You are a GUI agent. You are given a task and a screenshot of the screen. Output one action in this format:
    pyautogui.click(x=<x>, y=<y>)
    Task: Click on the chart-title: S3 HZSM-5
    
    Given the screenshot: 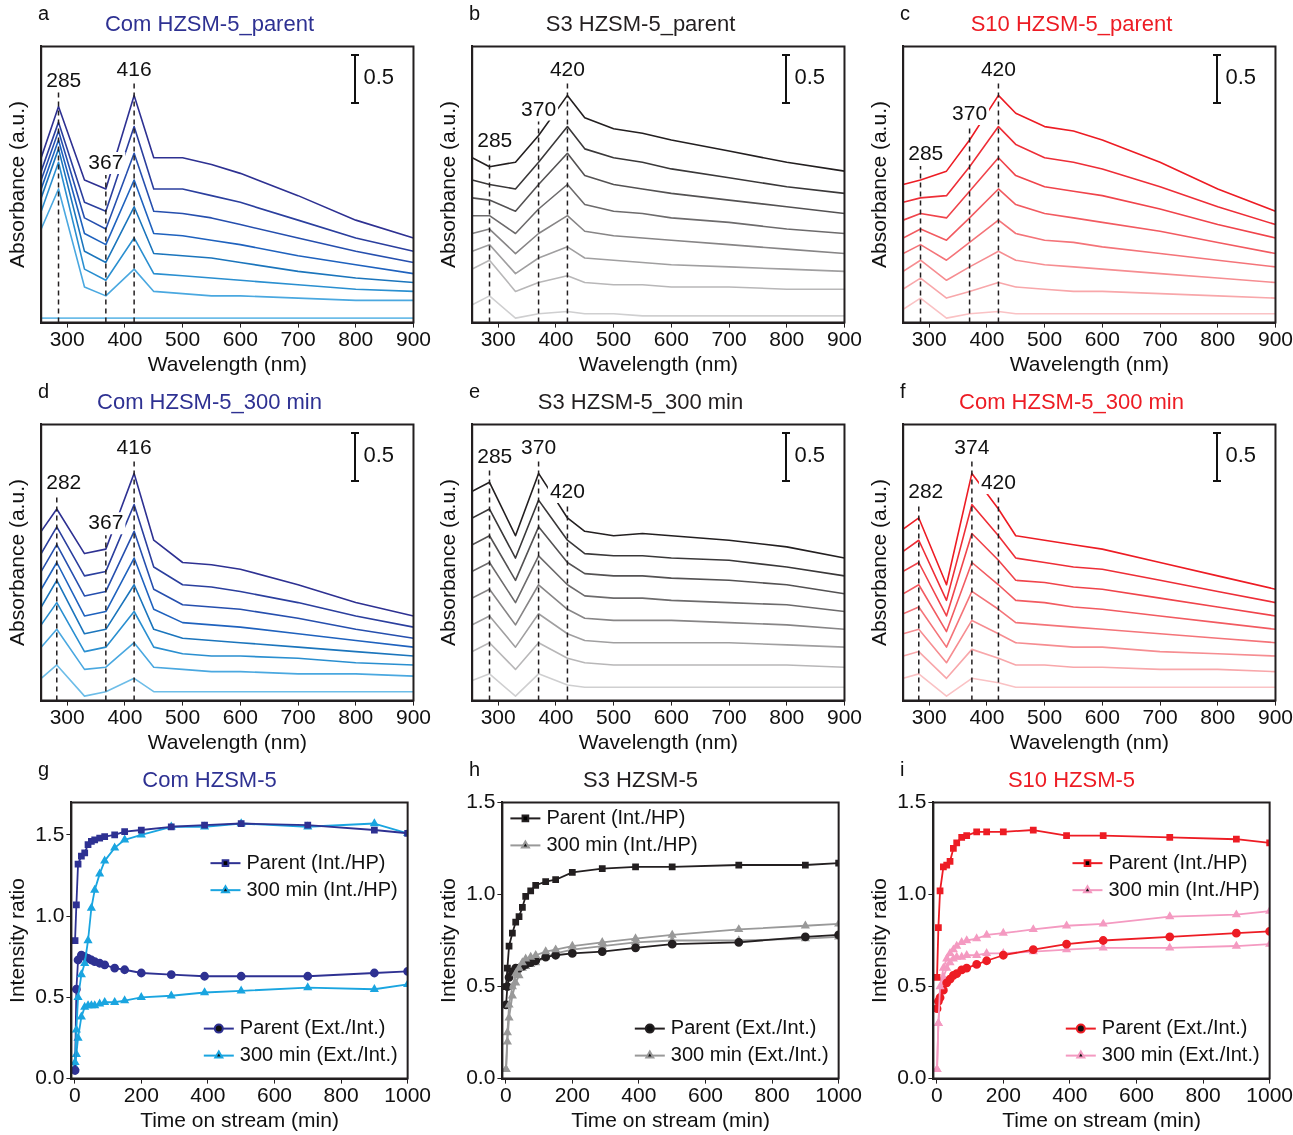 What is the action you would take?
    pyautogui.click(x=640, y=780)
    